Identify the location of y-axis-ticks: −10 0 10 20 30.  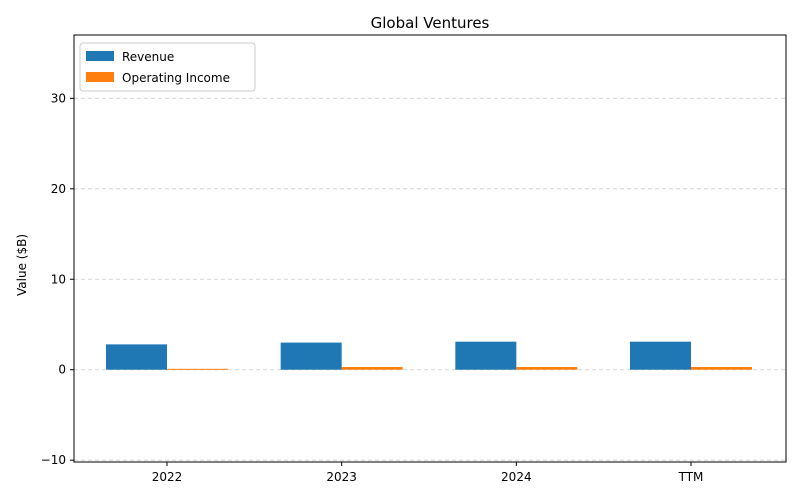
(57, 279).